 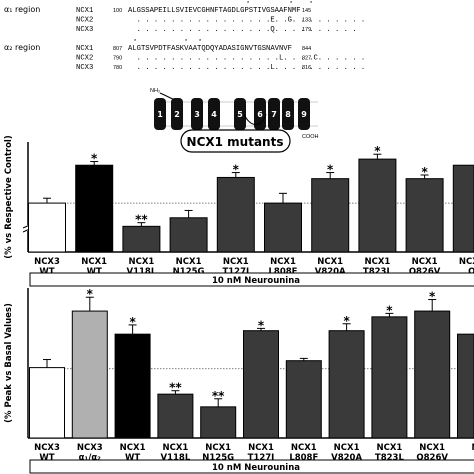 What do you see at coordinates (22, 47) in the screenshot?
I see `alpha2-region-label: α₂ region` at bounding box center [22, 47].